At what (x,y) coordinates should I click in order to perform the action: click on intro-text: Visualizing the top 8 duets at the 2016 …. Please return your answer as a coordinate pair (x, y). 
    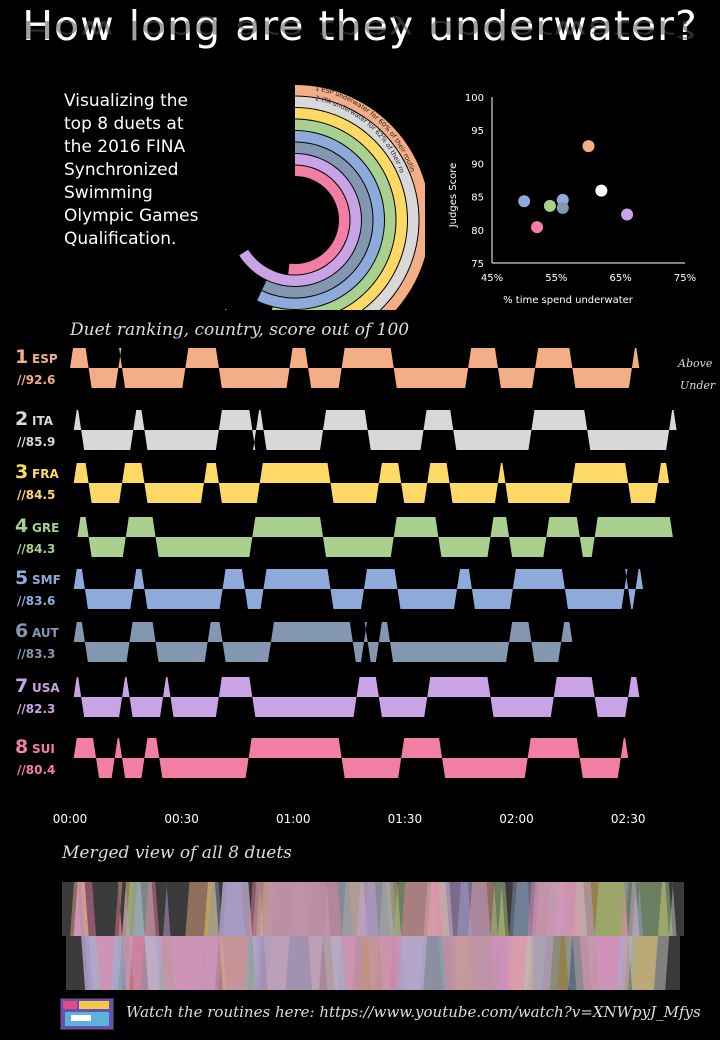
    Looking at the image, I should click on (144, 170).